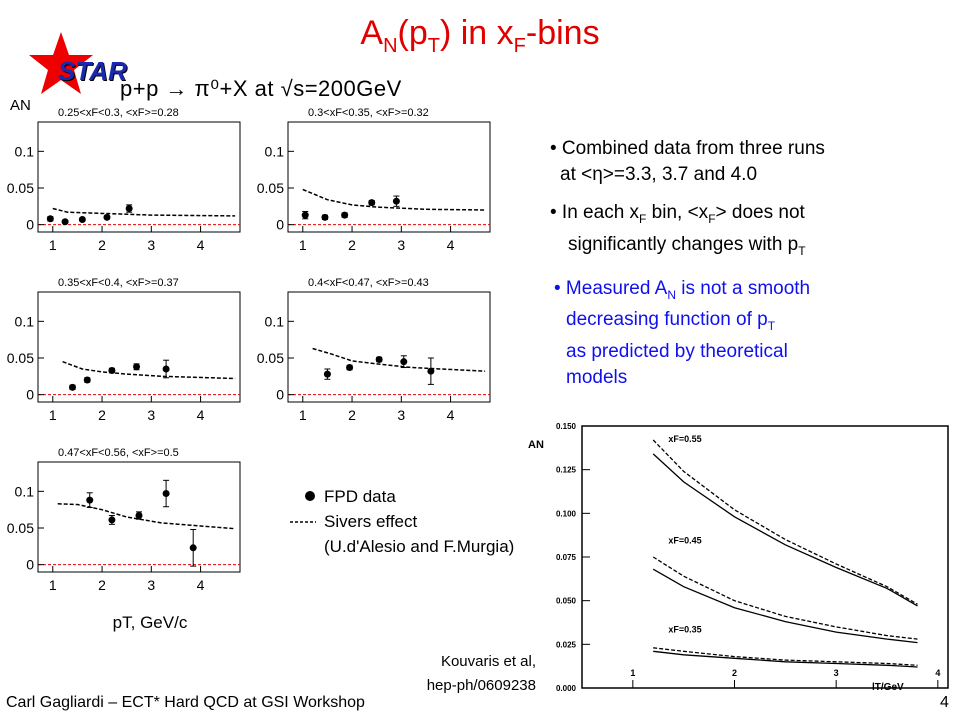 The width and height of the screenshot is (960, 720). I want to click on y-tick-label: 0.125, so click(566, 470).